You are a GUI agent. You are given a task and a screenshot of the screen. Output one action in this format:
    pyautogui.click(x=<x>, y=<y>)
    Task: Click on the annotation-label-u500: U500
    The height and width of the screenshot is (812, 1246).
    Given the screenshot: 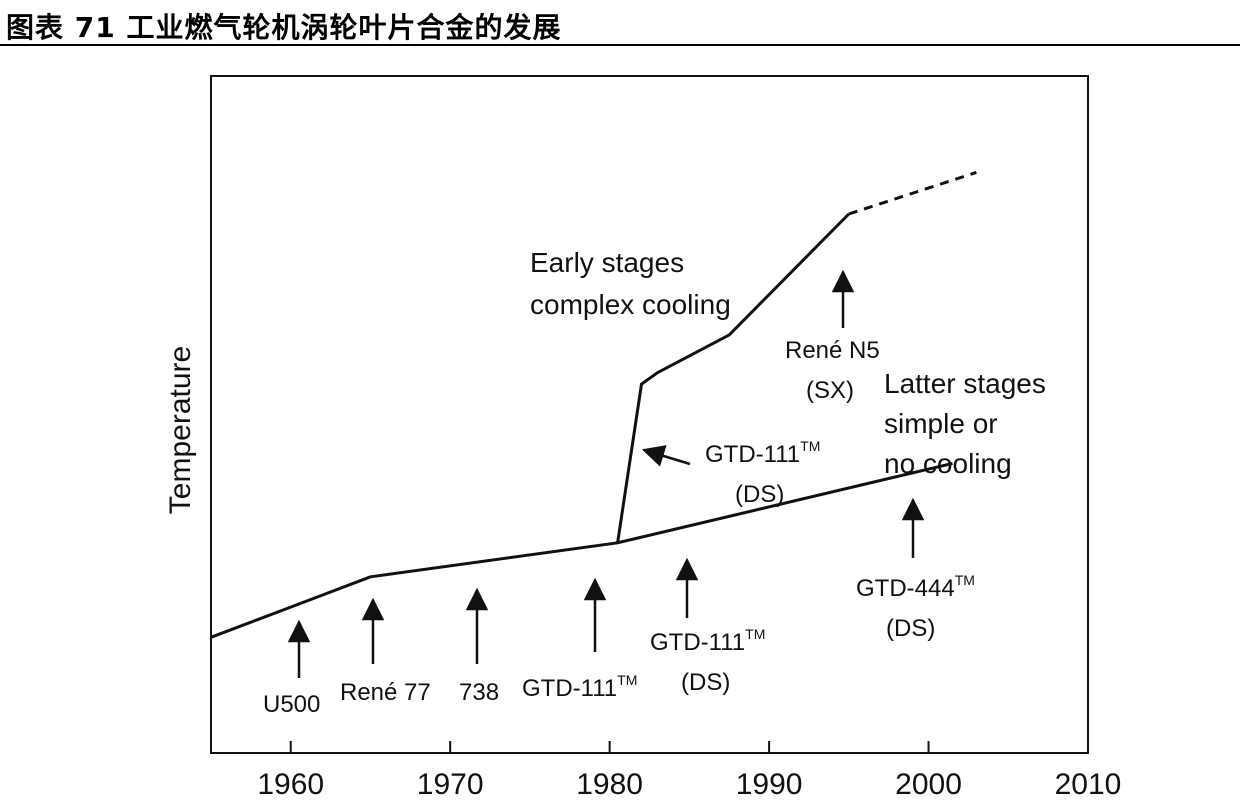 What is the action you would take?
    pyautogui.click(x=291, y=704)
    